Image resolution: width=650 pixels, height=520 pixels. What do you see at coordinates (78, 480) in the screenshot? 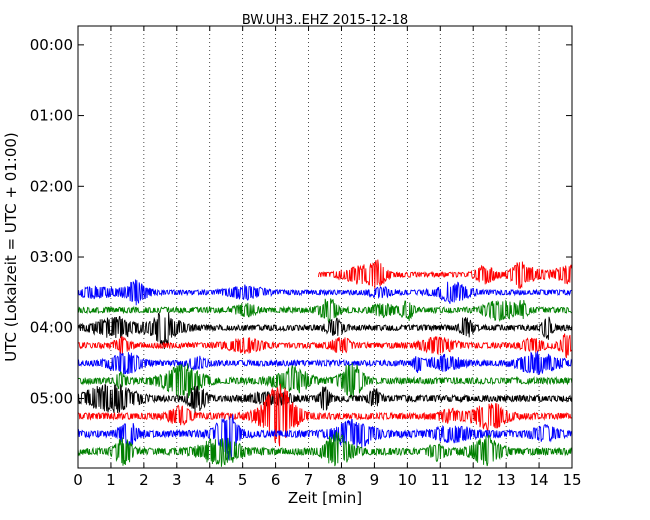
I see `x-tick-label: 0` at bounding box center [78, 480].